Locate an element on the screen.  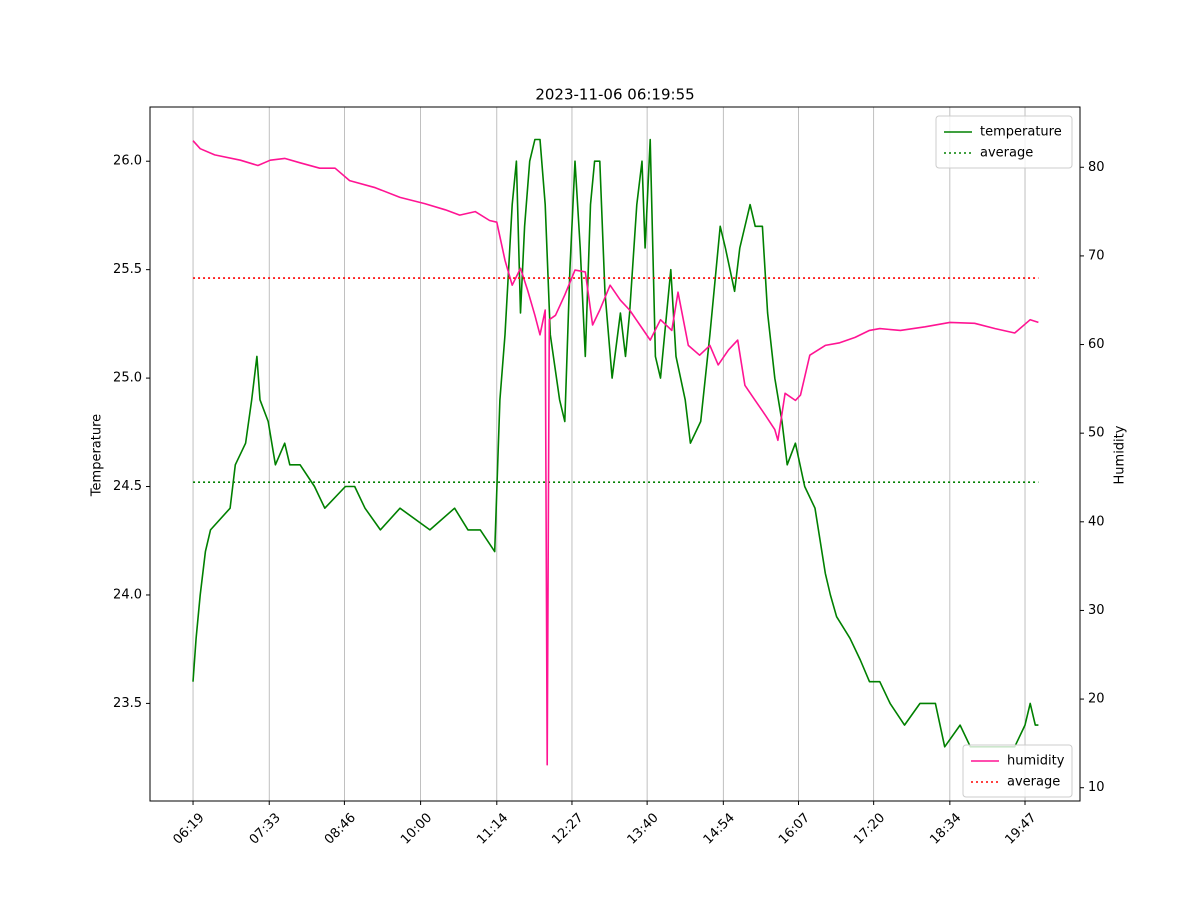
chart-title: 2023-11-06 06:19:55 is located at coordinates (614, 95).